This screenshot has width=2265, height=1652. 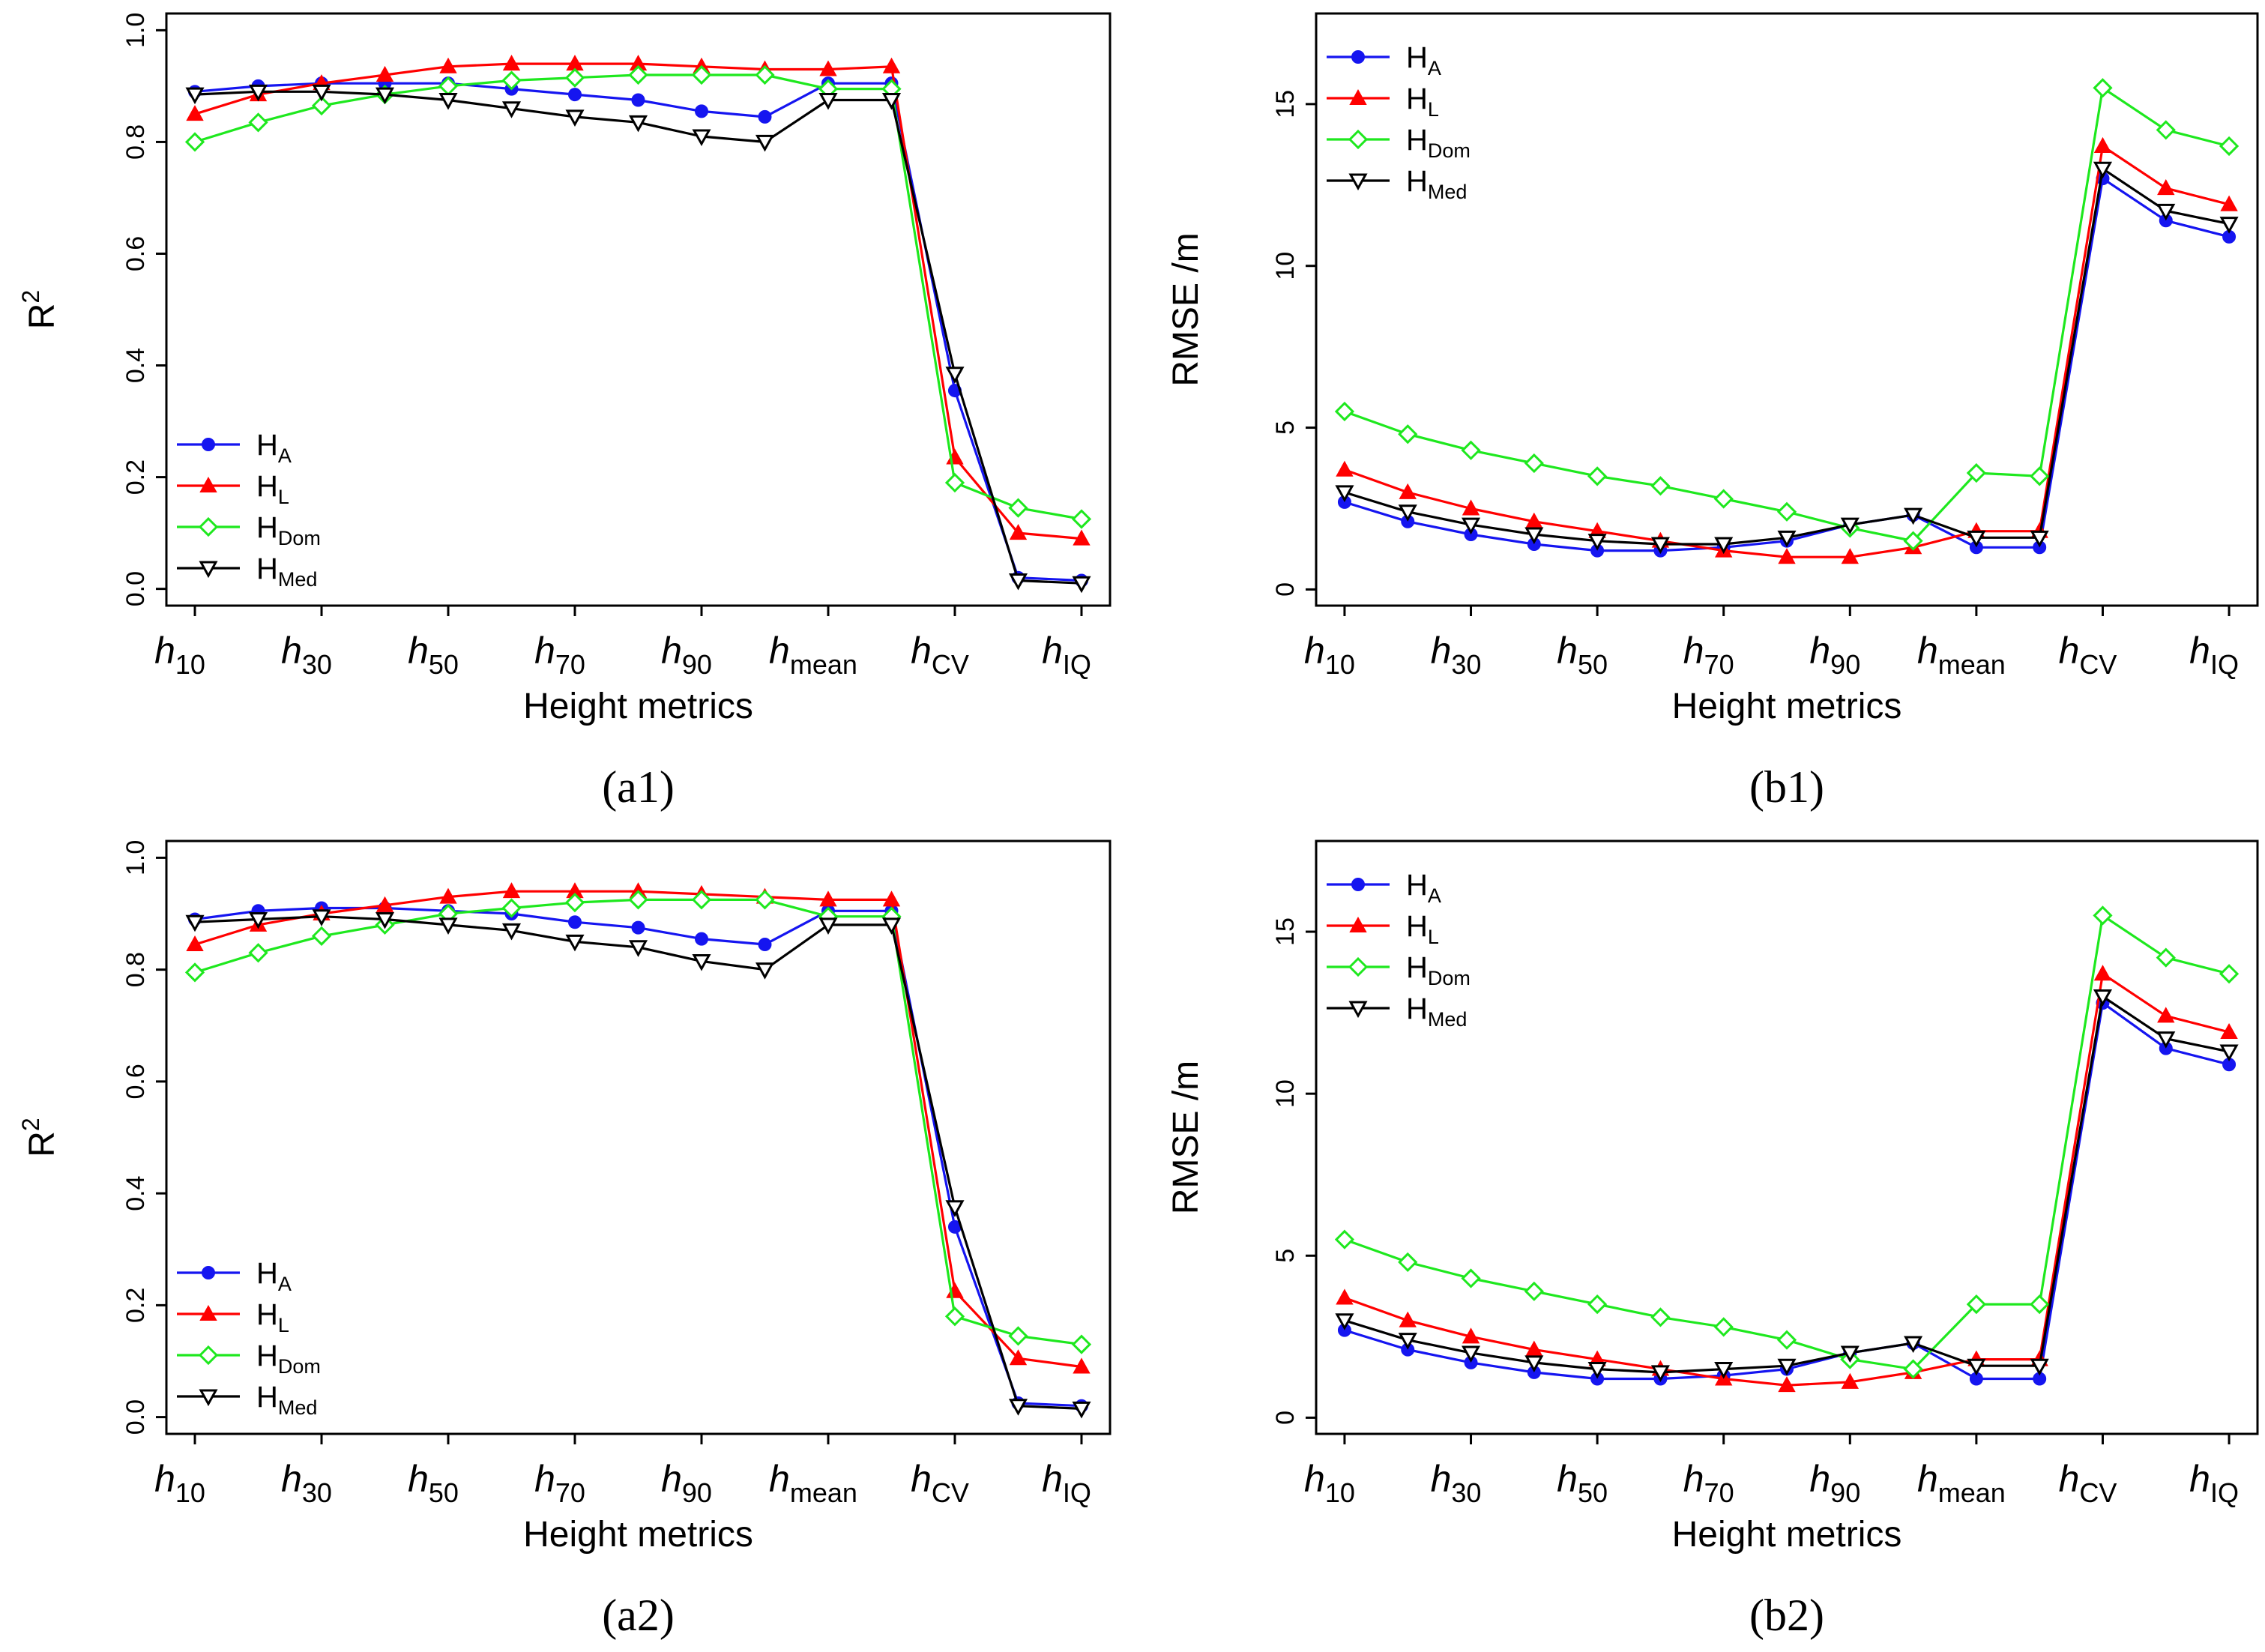 I want to click on x-tick-label-sub: 30, so click(x=317, y=1492).